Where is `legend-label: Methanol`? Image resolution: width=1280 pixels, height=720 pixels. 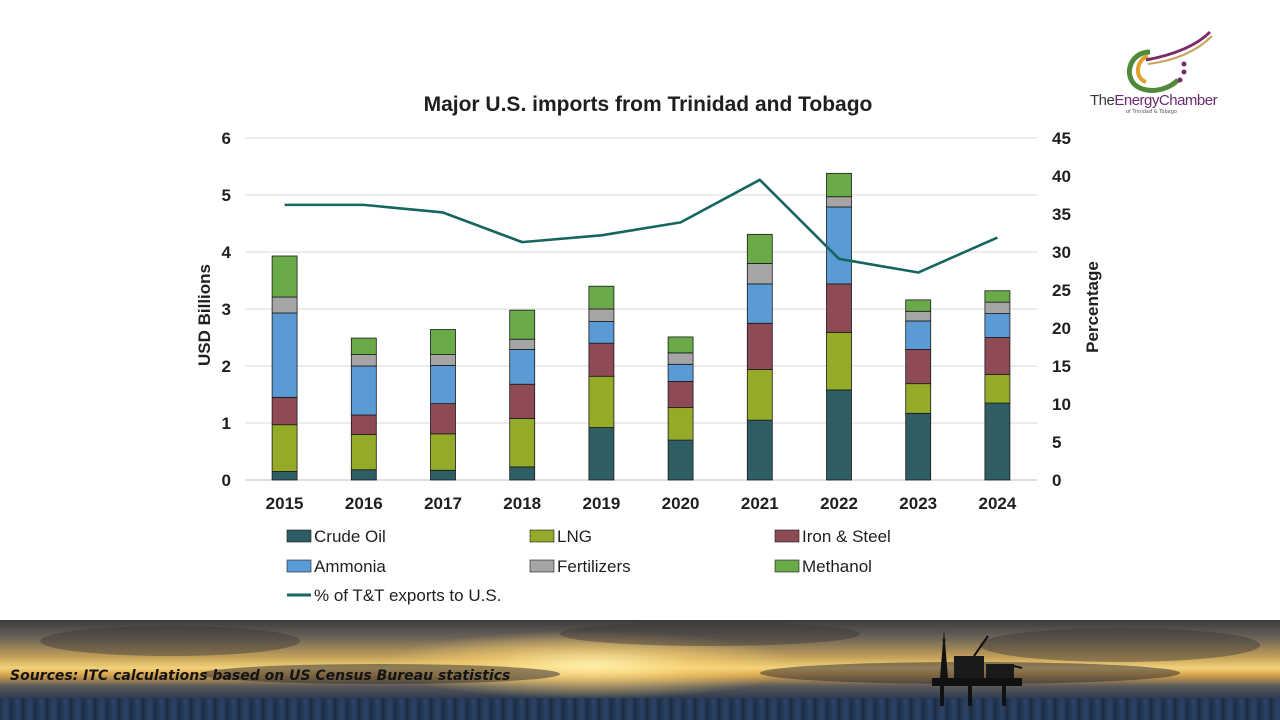 legend-label: Methanol is located at coordinates (837, 566).